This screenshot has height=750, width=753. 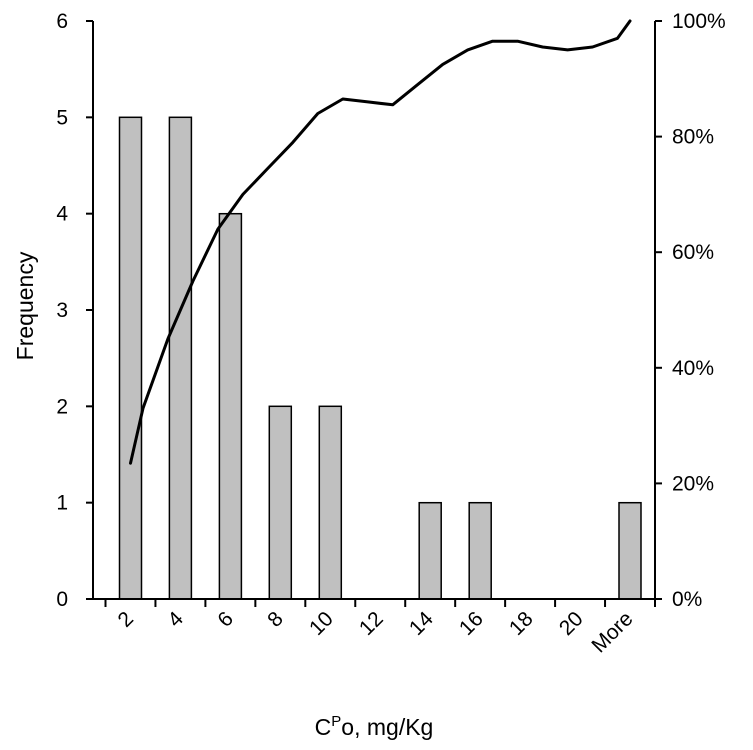 I want to click on x-tick-label: 12, so click(x=371, y=623).